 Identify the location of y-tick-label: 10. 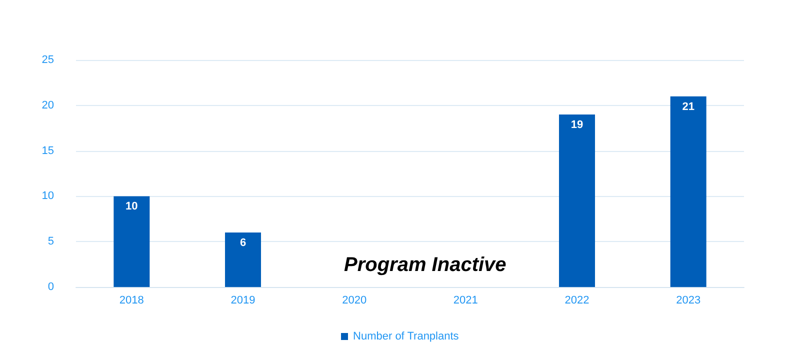
(48, 196).